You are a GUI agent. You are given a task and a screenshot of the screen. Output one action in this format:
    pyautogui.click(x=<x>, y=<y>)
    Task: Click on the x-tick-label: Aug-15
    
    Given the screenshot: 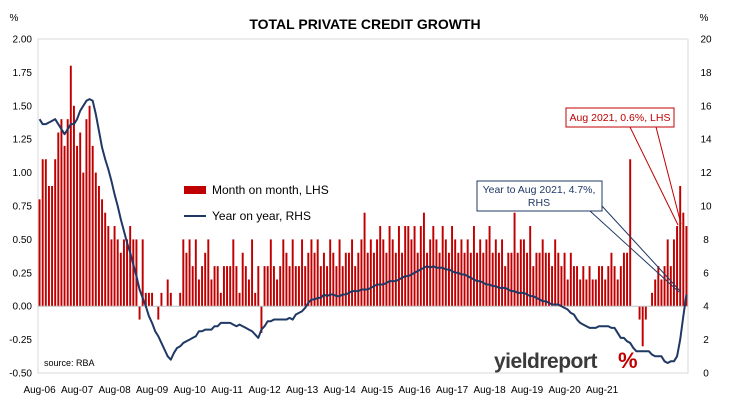 What is the action you would take?
    pyautogui.click(x=377, y=390)
    